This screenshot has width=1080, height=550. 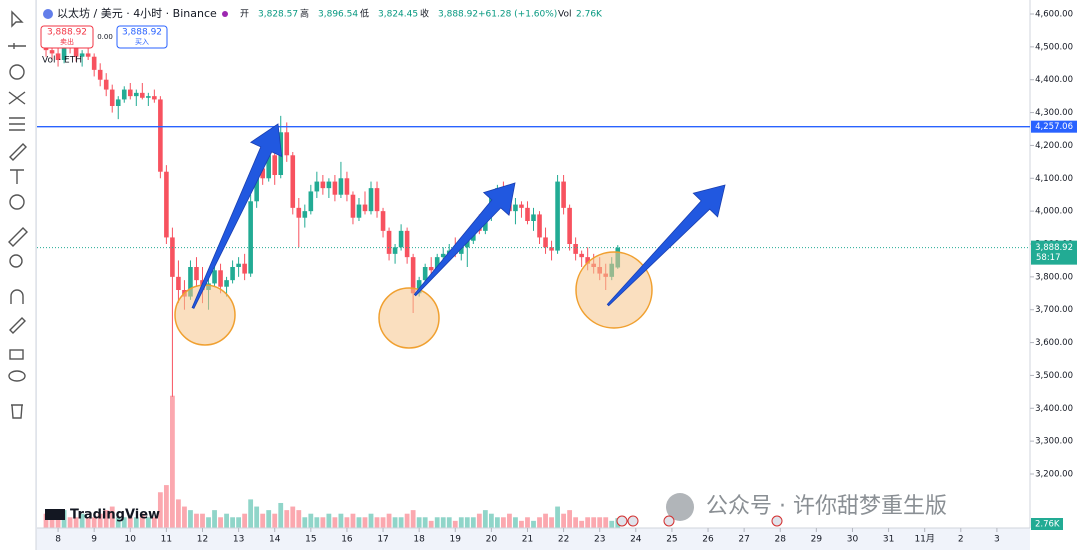 What do you see at coordinates (18, 237) in the screenshot?
I see `ruler-tool` at bounding box center [18, 237].